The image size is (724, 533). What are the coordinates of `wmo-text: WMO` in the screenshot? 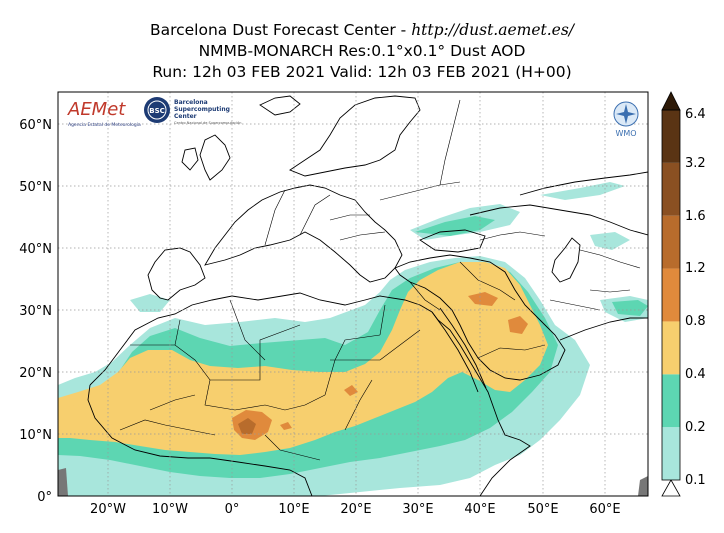 It's located at (625, 133).